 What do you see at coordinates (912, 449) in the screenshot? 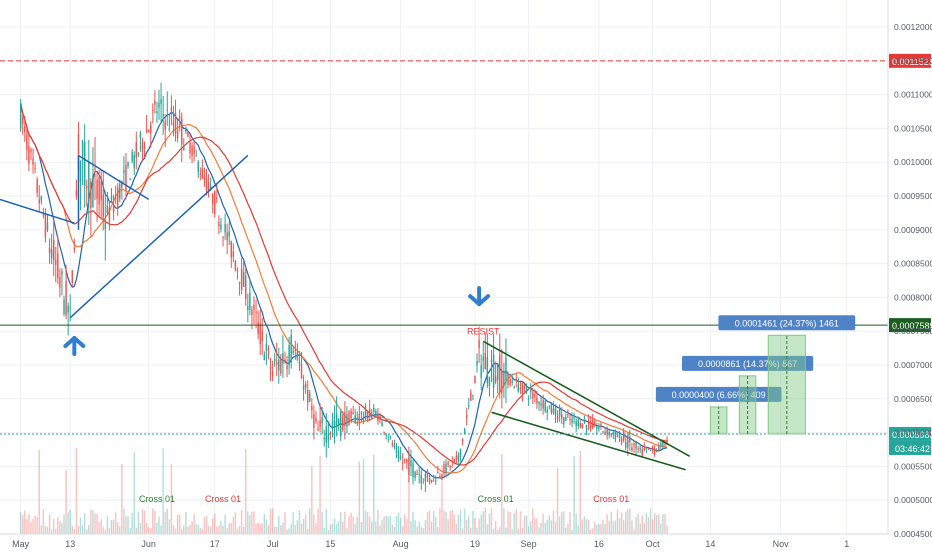
I see `countdown-label: 03:46:42` at bounding box center [912, 449].